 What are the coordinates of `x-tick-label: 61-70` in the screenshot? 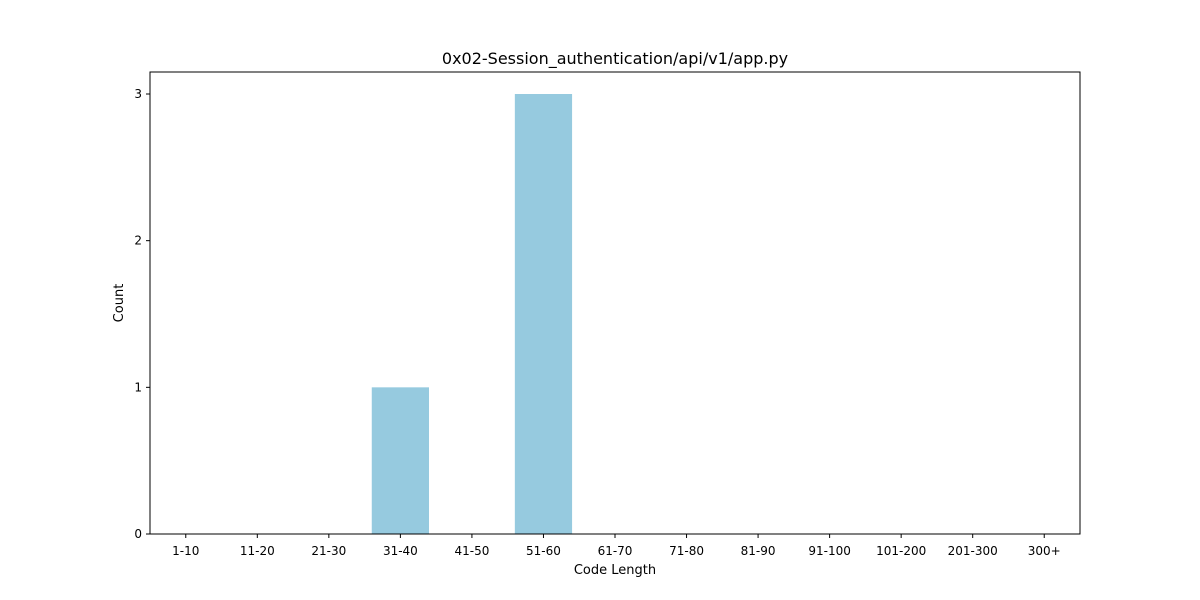 It's located at (615, 551).